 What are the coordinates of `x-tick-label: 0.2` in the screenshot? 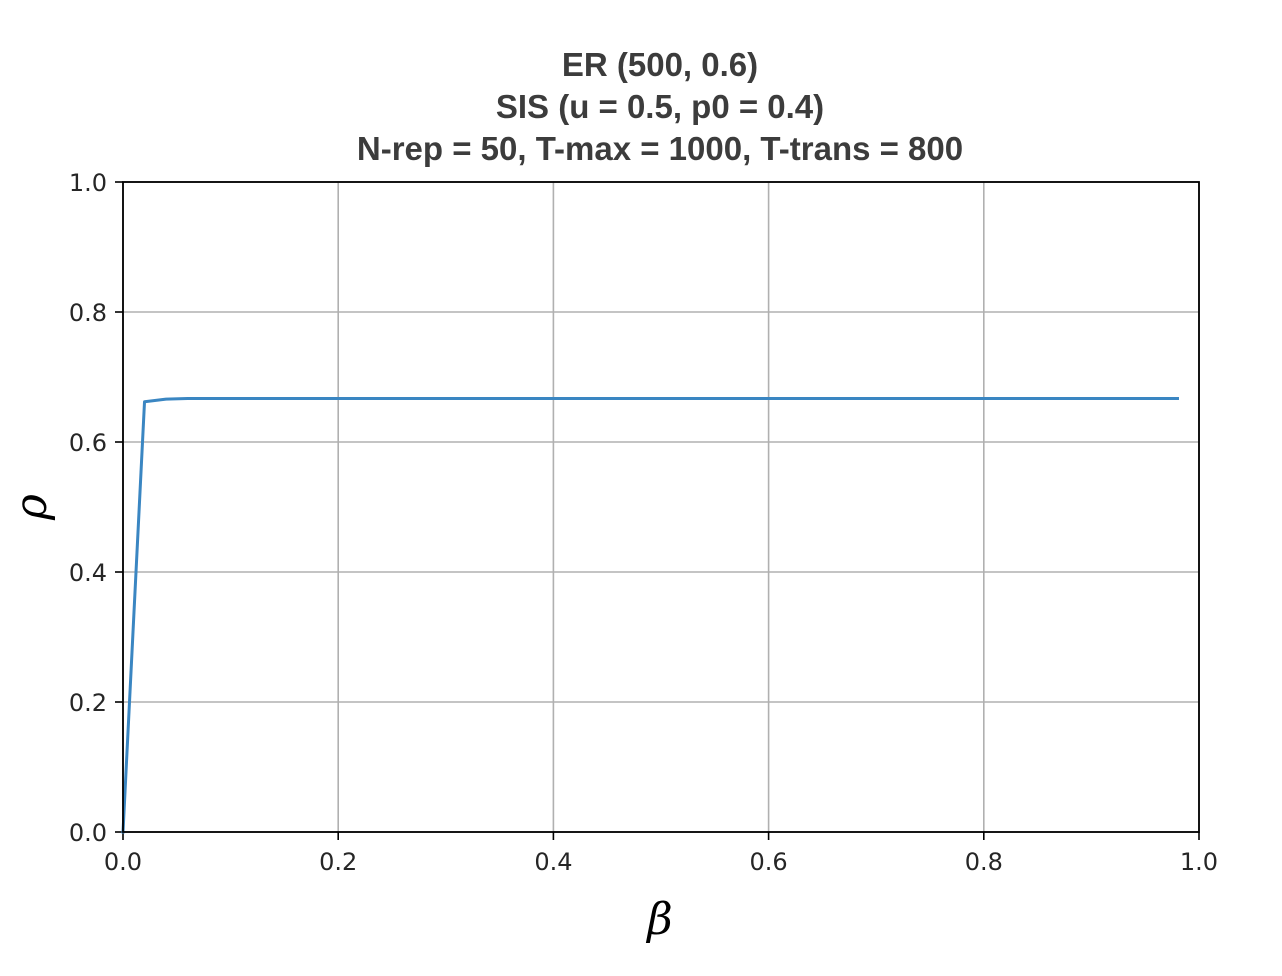 It's located at (338, 862).